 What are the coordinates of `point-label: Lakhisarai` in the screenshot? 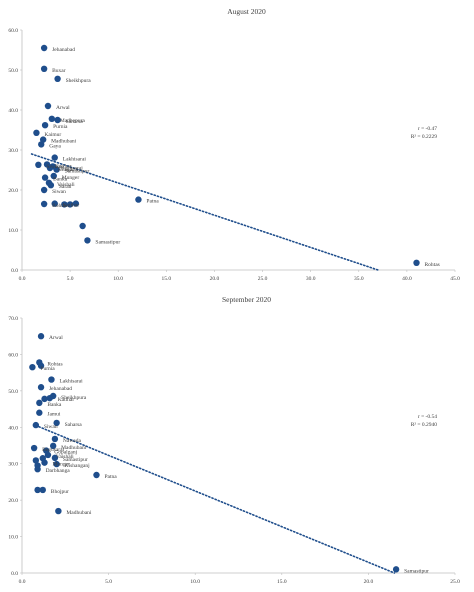 It's located at (71, 382).